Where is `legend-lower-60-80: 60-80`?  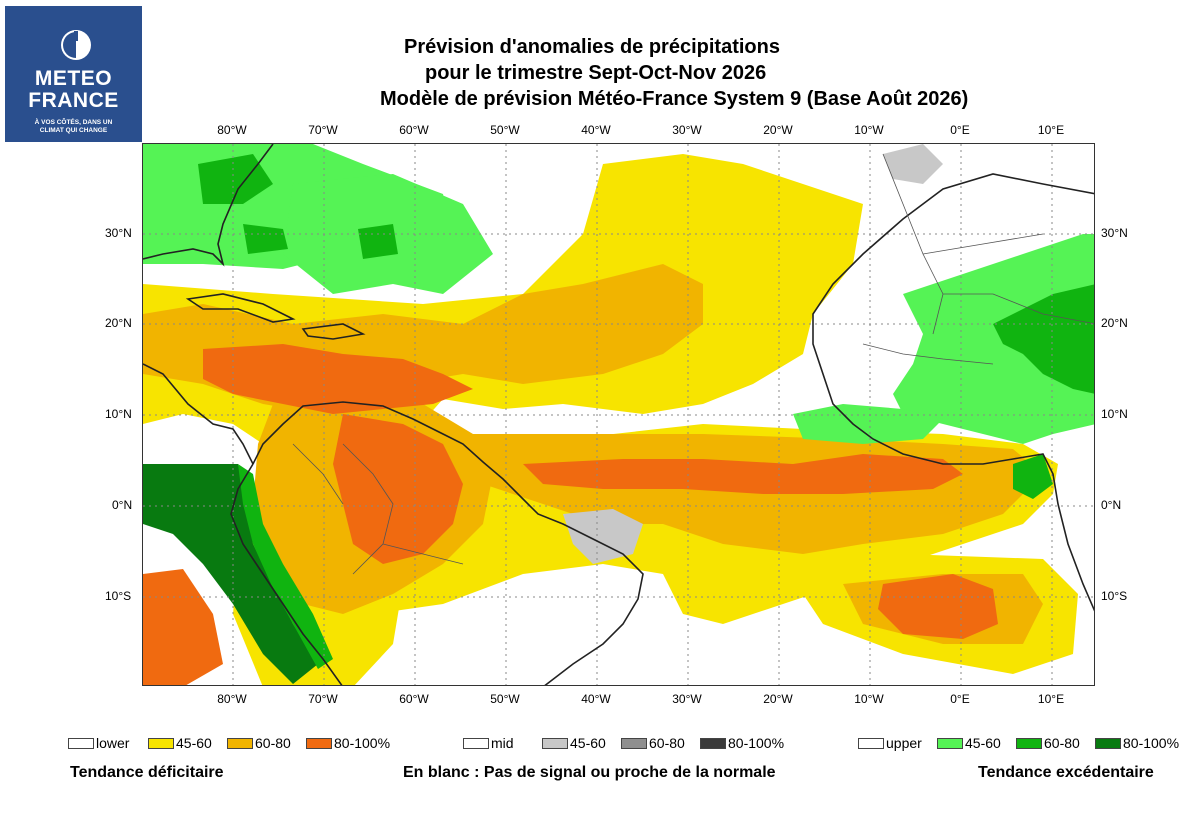
legend-lower-60-80: 60-80 is located at coordinates (259, 743).